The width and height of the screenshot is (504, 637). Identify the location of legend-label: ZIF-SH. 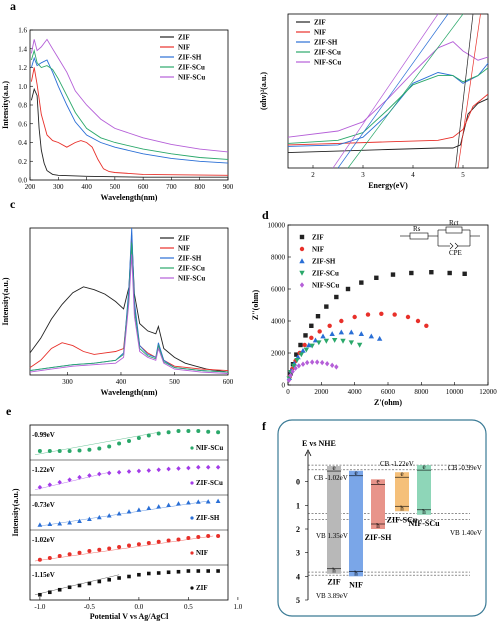
(326, 43).